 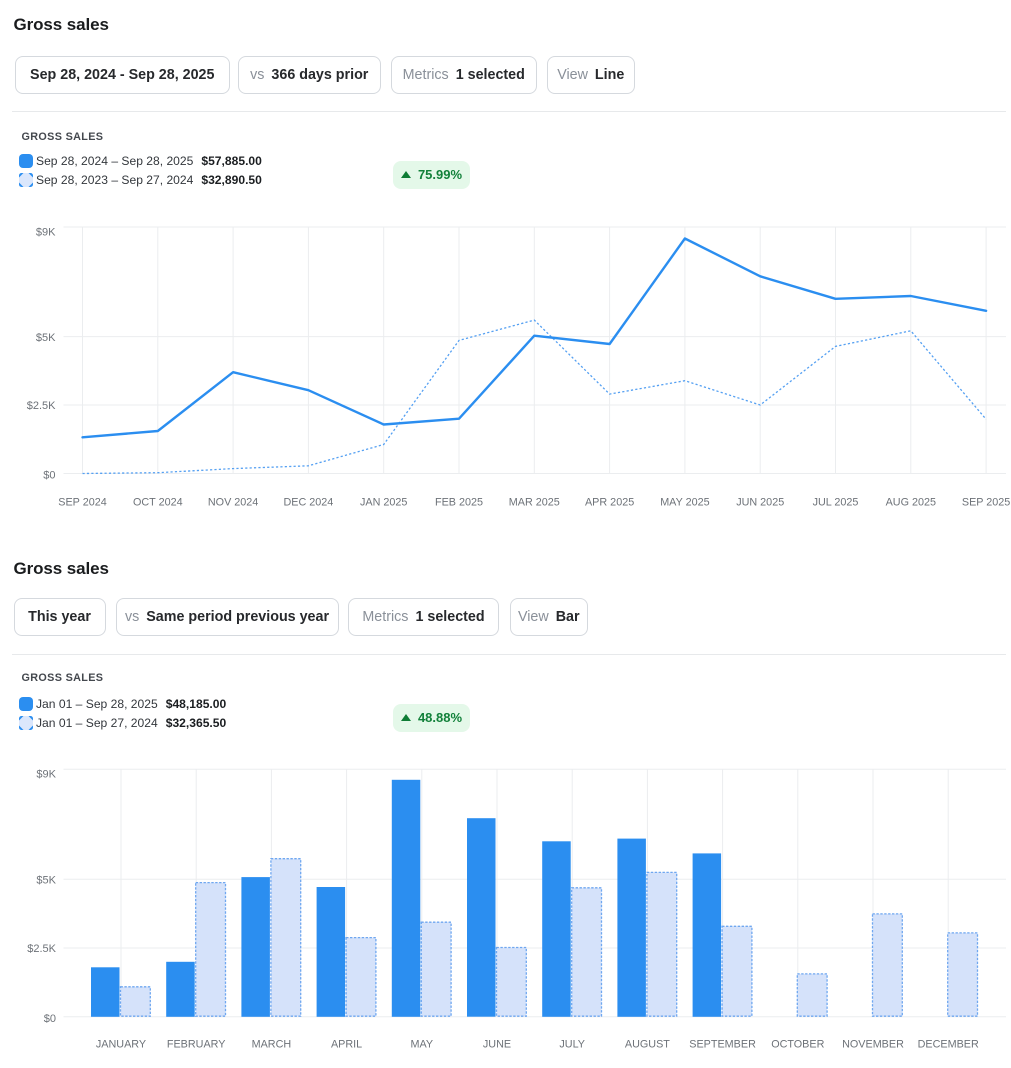 What do you see at coordinates (609, 503) in the screenshot?
I see `svg-text: APR 2025` at bounding box center [609, 503].